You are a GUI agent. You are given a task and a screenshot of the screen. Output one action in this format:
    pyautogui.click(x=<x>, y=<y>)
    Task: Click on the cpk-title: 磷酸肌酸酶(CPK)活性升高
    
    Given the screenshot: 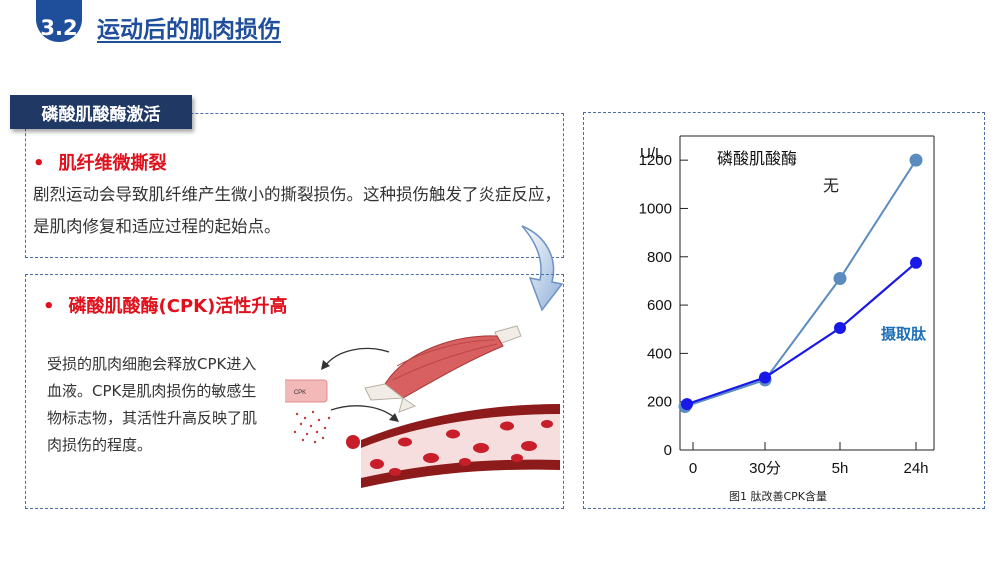 What is the action you would take?
    pyautogui.click(x=178, y=306)
    